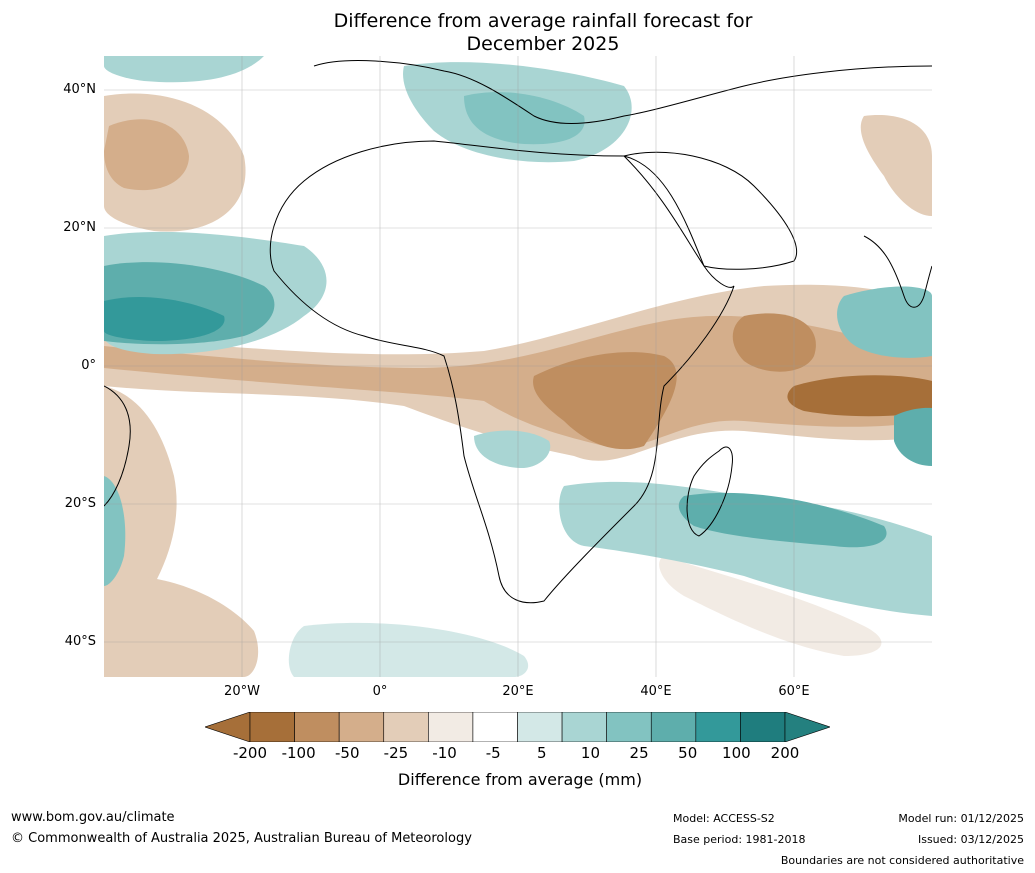 This screenshot has height=873, width=1035. What do you see at coordinates (897, 271) in the screenshot?
I see `india-coastline` at bounding box center [897, 271].